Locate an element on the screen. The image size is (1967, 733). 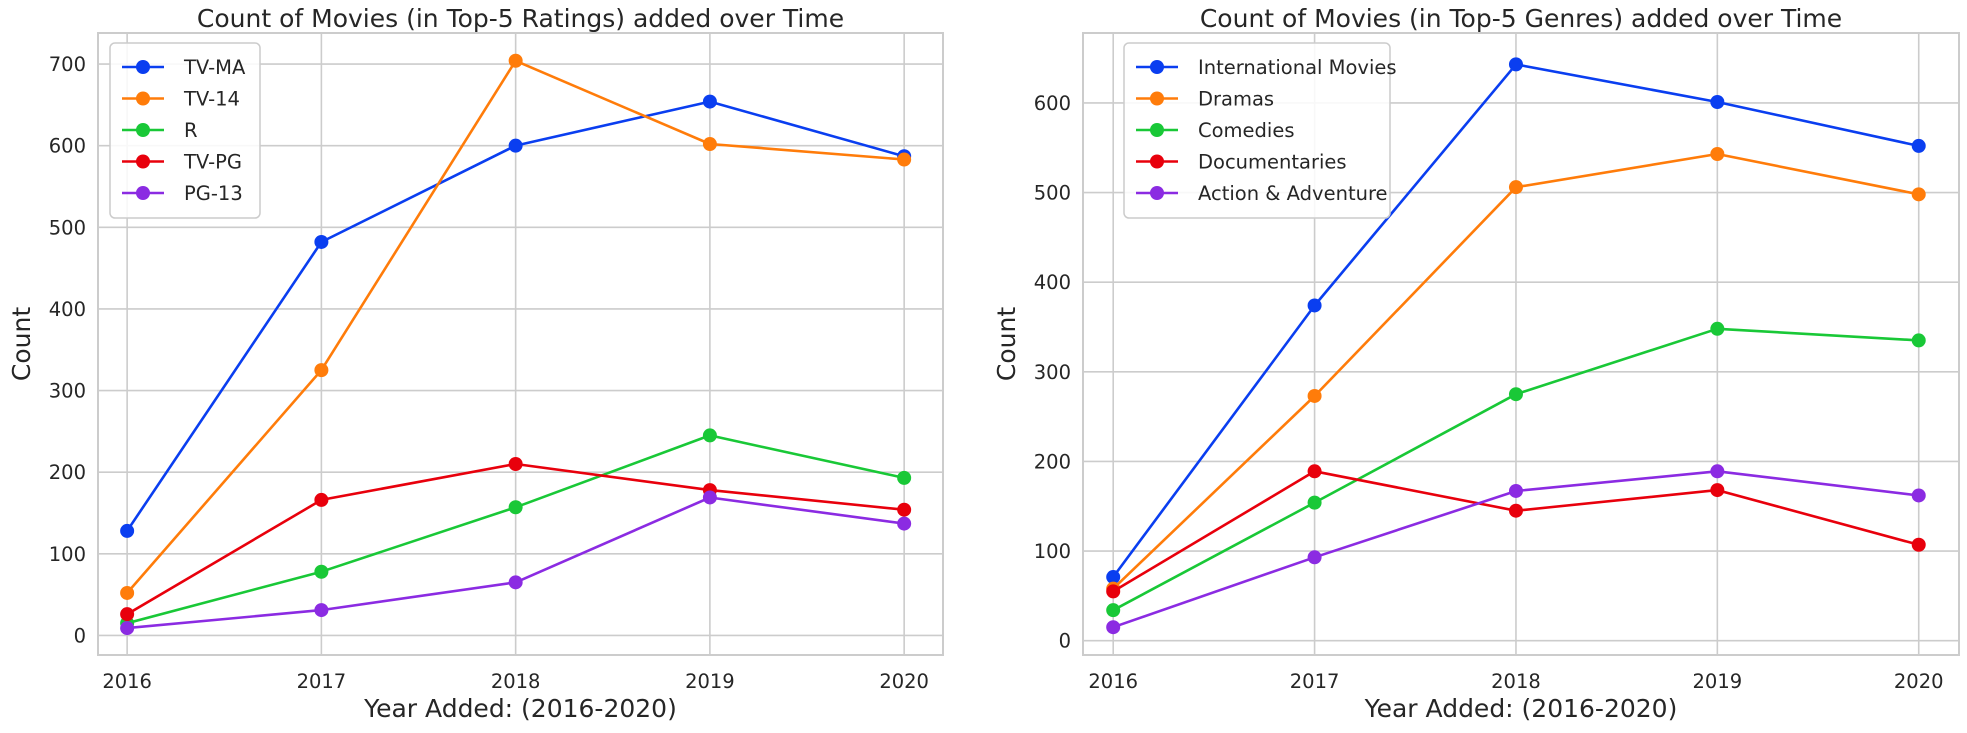
y-tick-label: 700 is located at coordinates (67, 64).